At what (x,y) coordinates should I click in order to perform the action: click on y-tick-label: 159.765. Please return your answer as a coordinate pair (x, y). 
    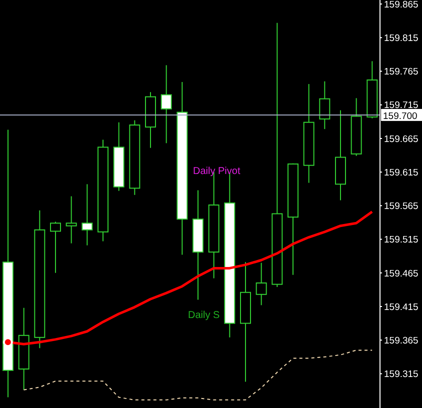
    Looking at the image, I should click on (401, 72).